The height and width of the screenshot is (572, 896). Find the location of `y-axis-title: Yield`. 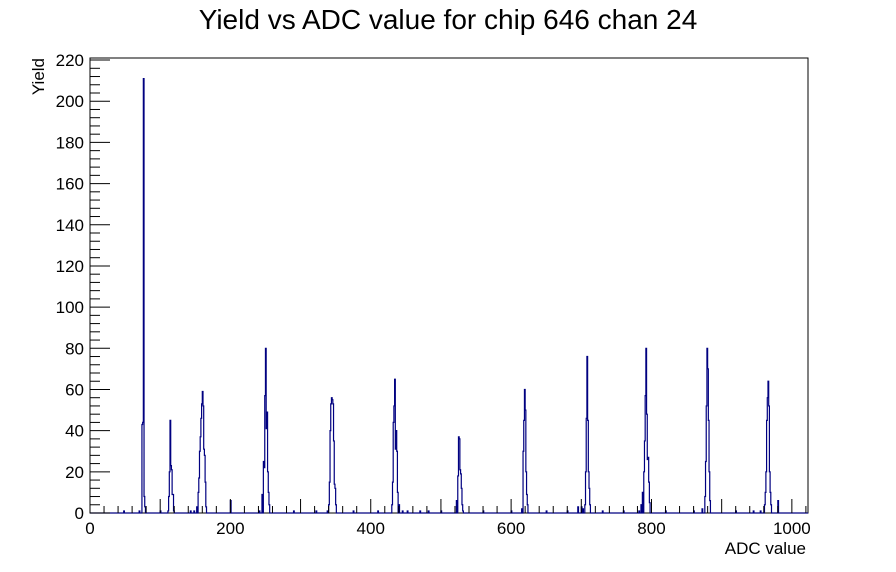

y-axis-title: Yield is located at coordinates (38, 76).